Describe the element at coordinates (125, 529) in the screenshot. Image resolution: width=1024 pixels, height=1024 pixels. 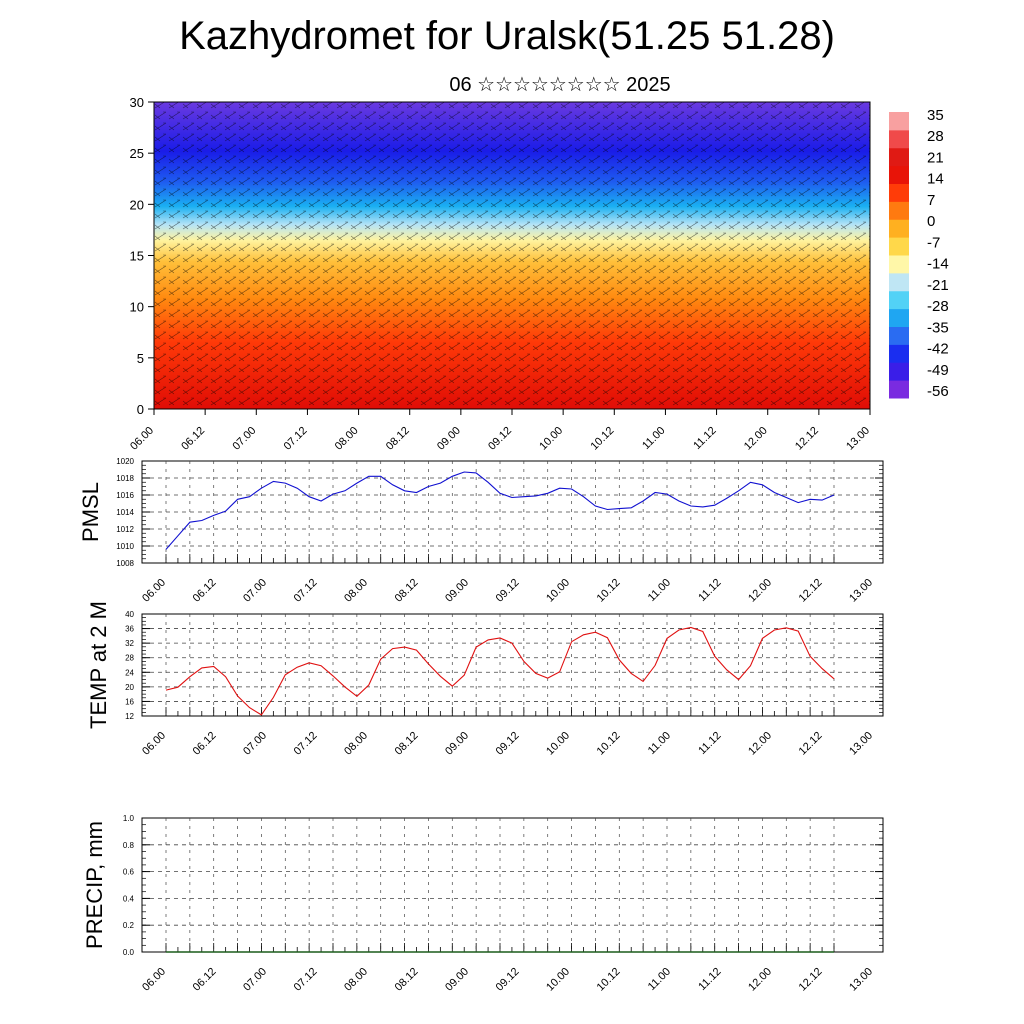
I see `y-tick-label: 1012` at that location.